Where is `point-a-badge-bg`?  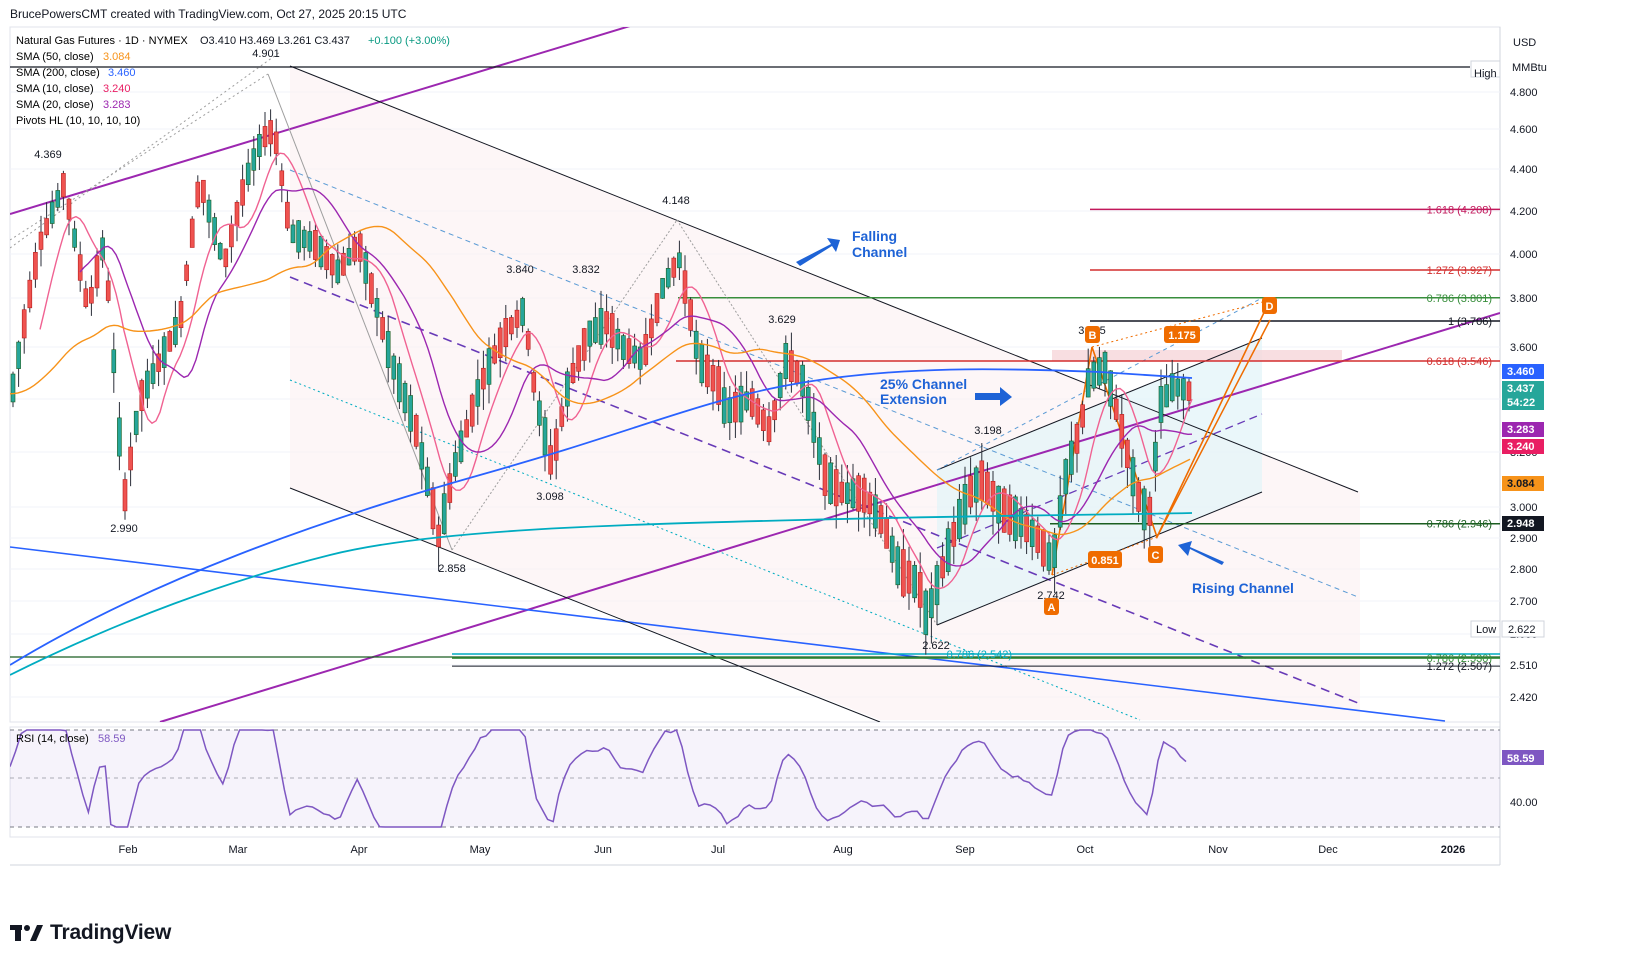
point-a-badge-bg is located at coordinates (1051, 606).